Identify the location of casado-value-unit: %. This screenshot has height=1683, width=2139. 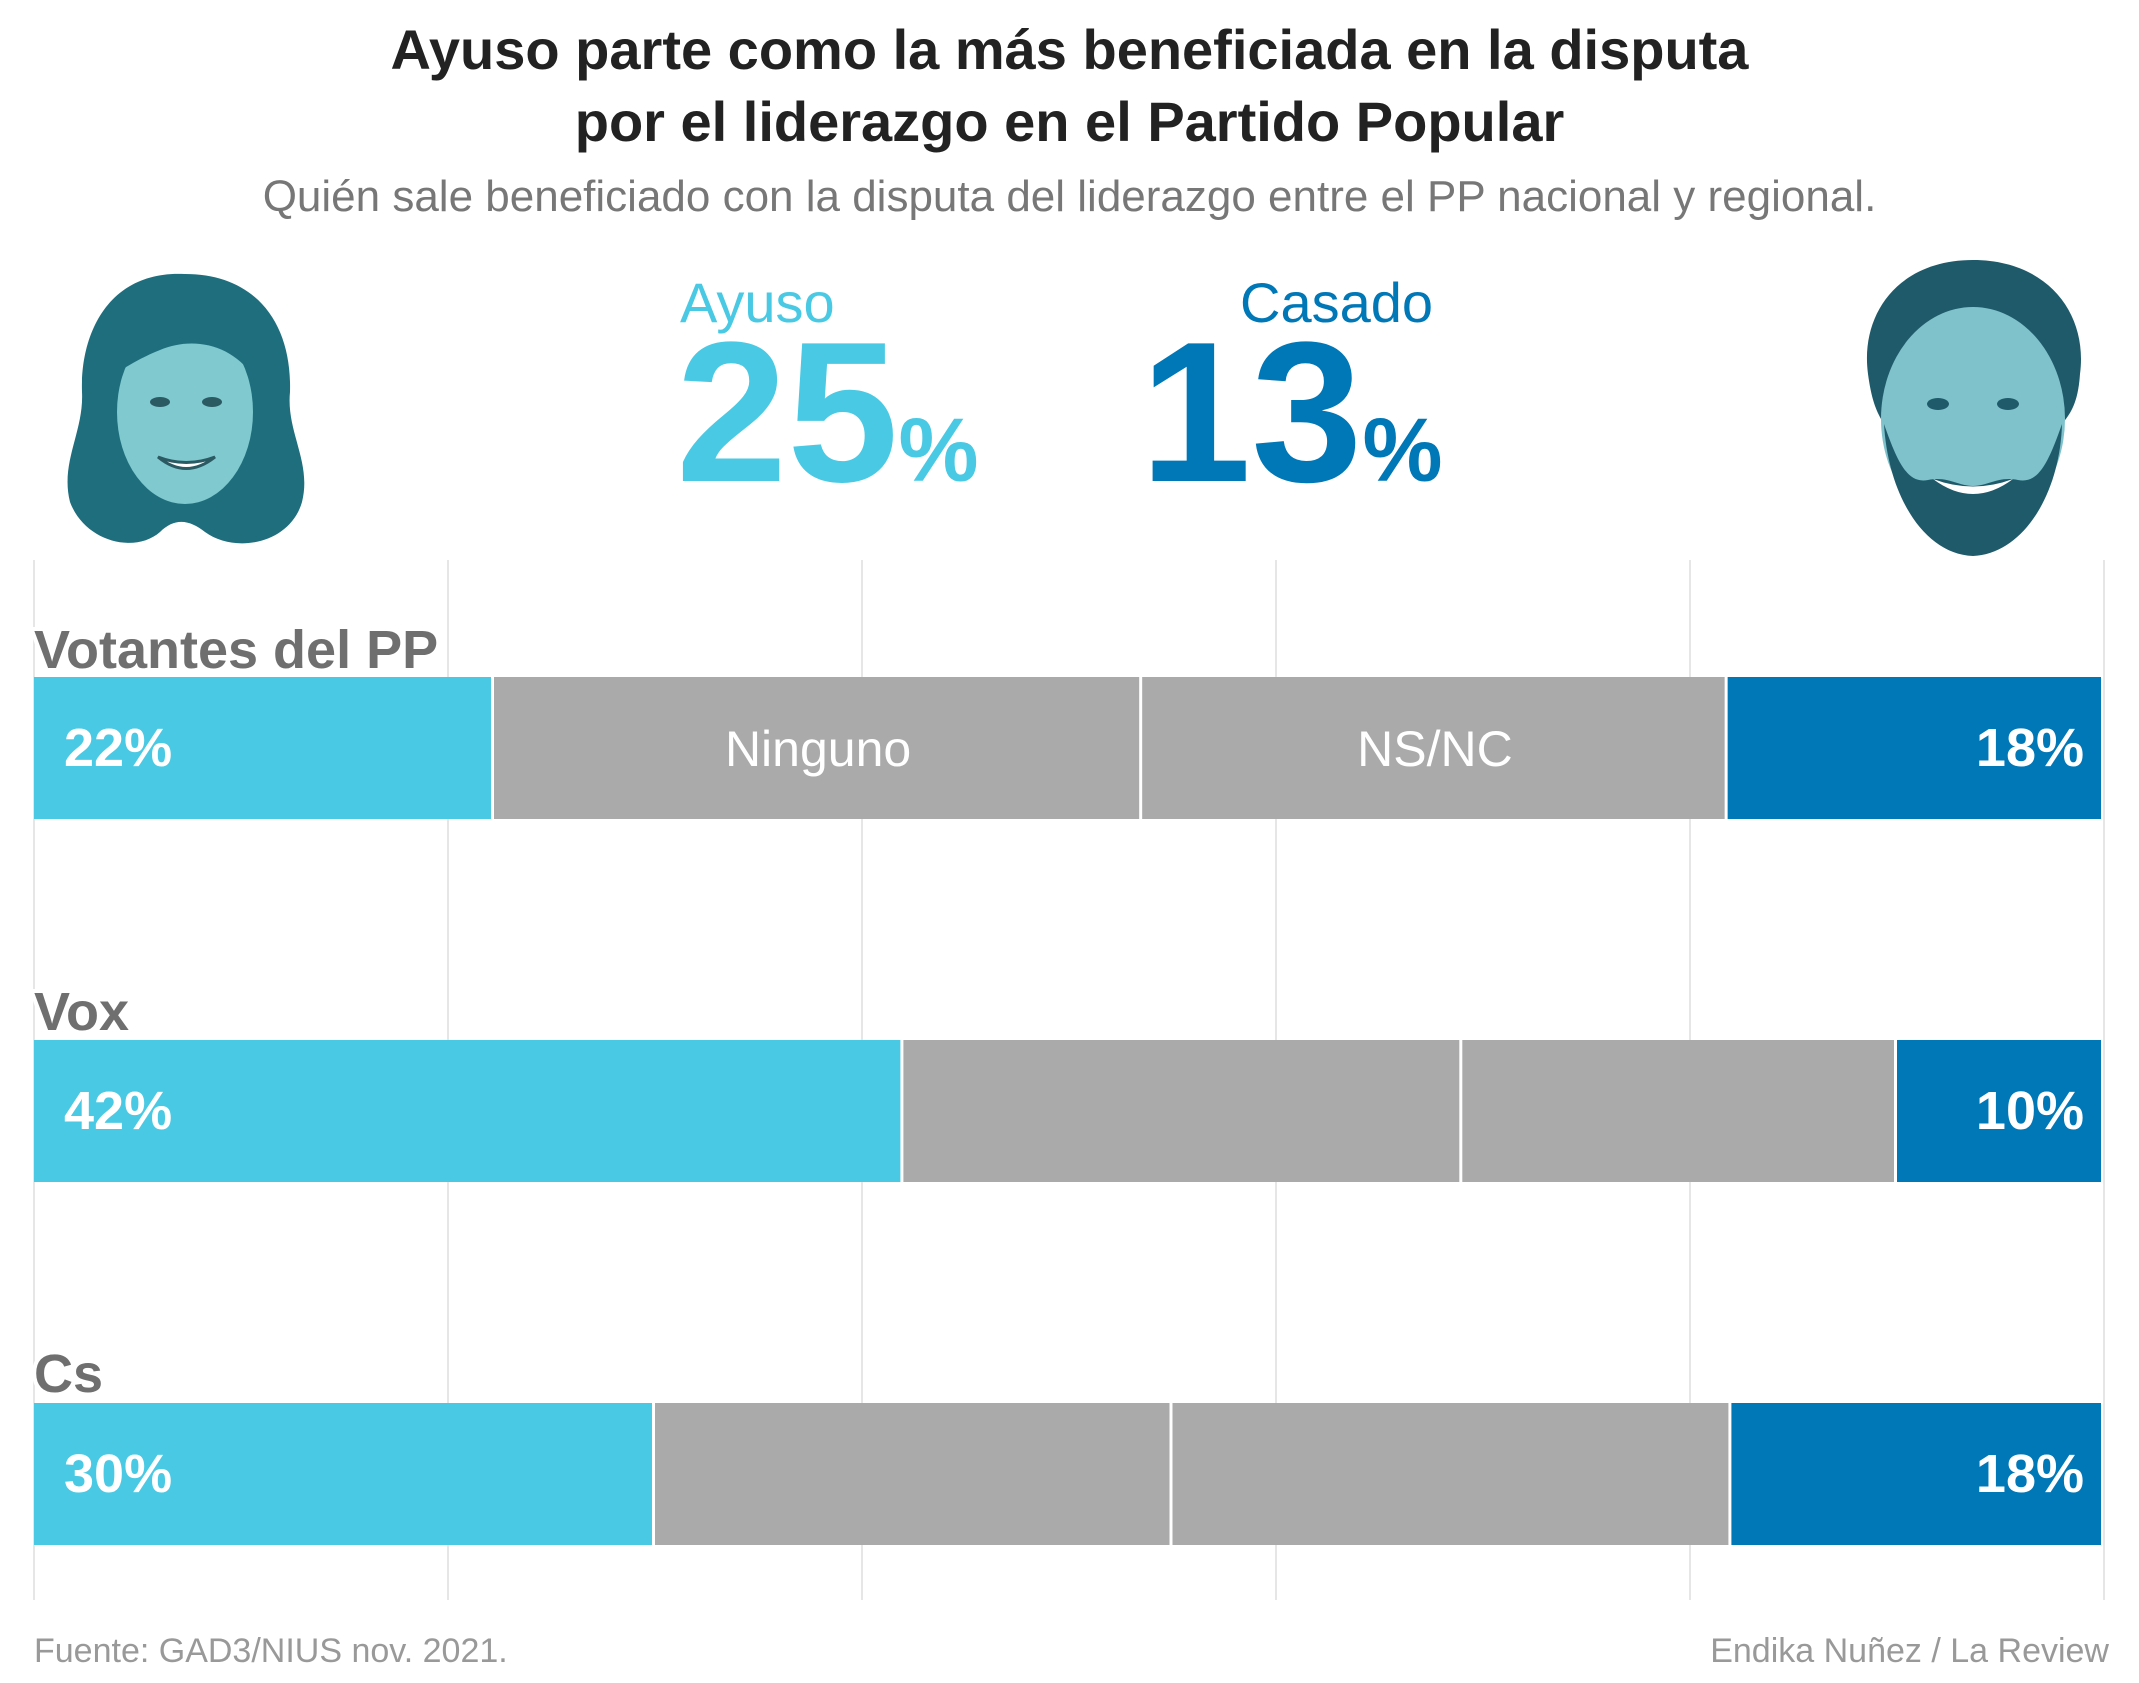
(1402, 451).